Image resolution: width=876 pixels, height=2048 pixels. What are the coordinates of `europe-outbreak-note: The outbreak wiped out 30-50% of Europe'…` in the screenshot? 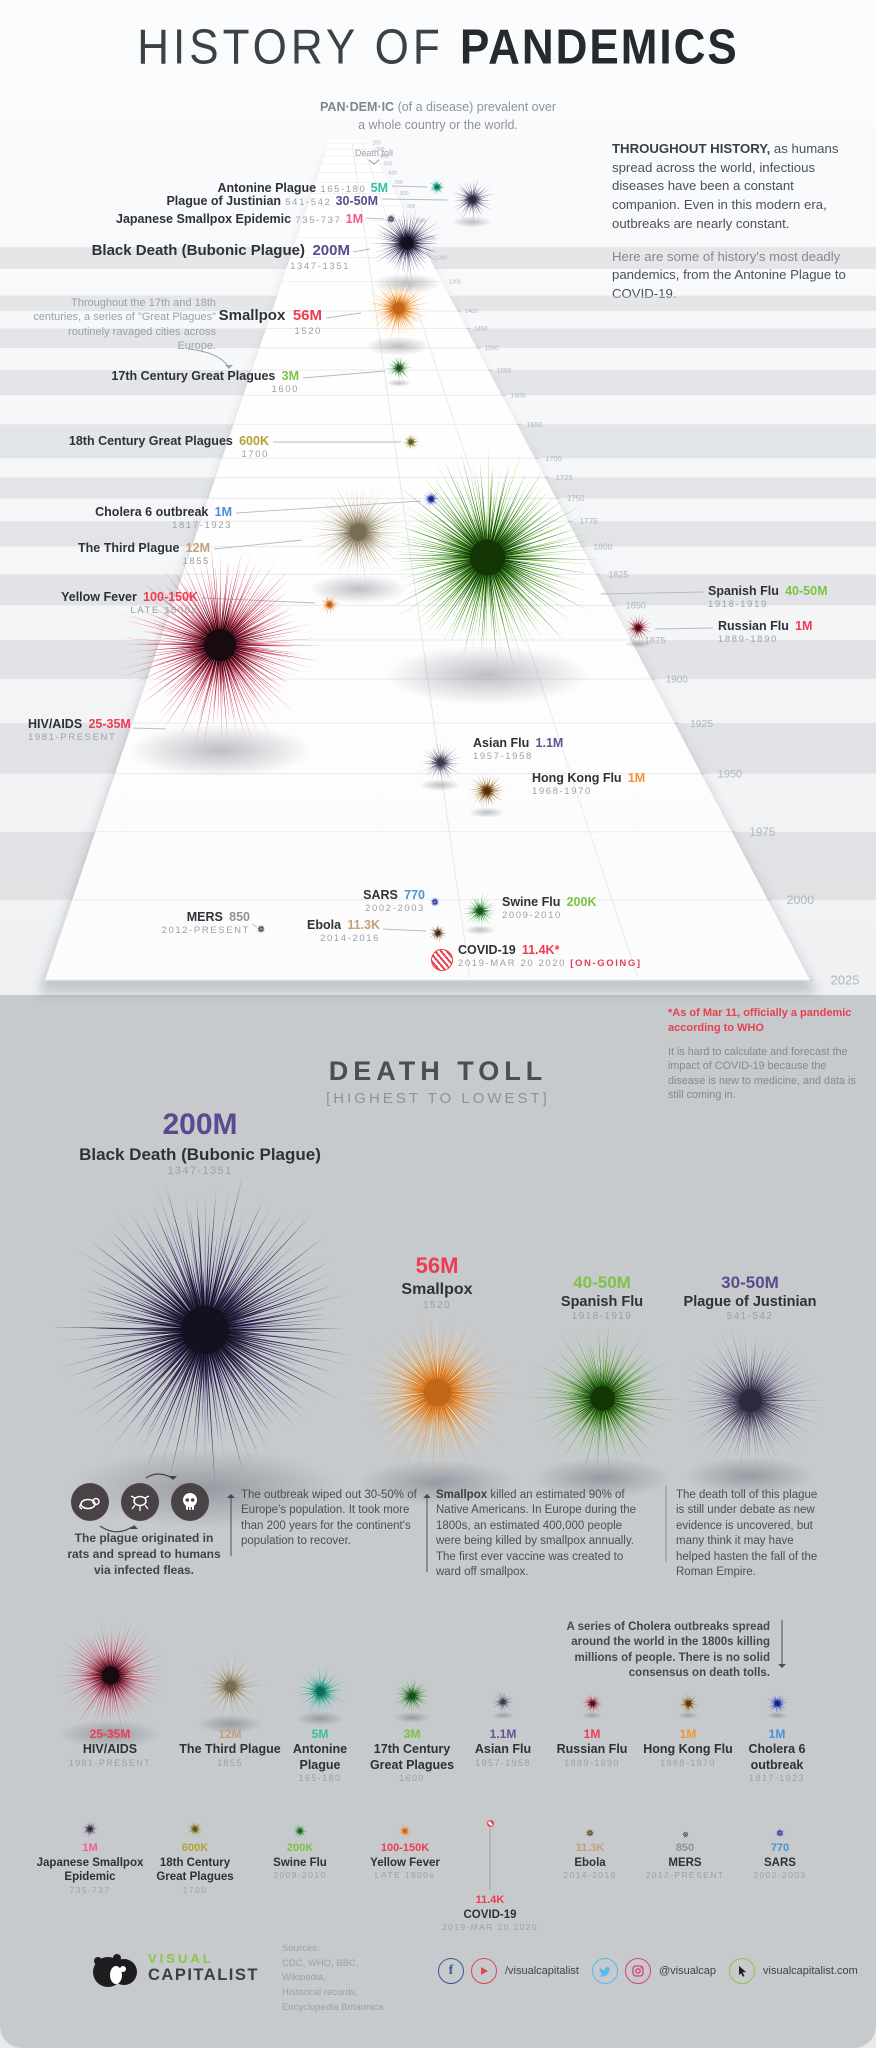 It's located at (329, 1518).